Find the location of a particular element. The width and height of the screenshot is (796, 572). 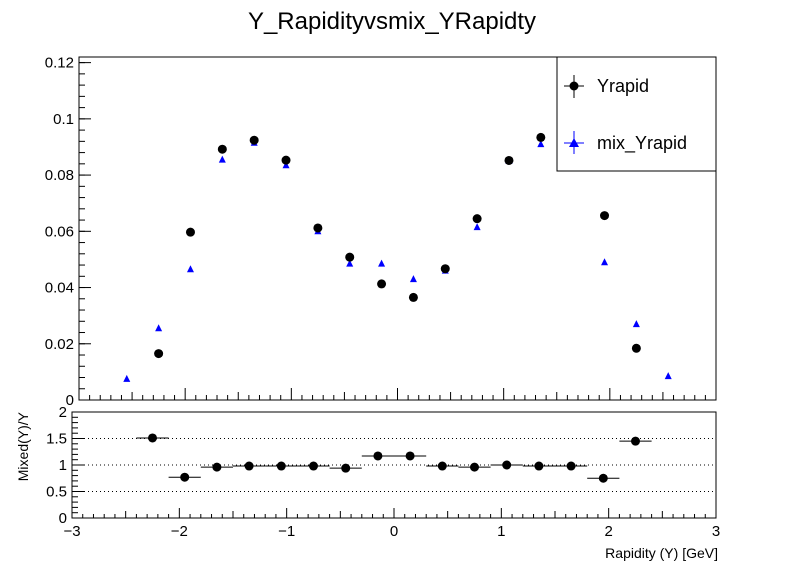

ratio-y-axis-label: Mixed(Υ)/Υ is located at coordinates (23, 446).